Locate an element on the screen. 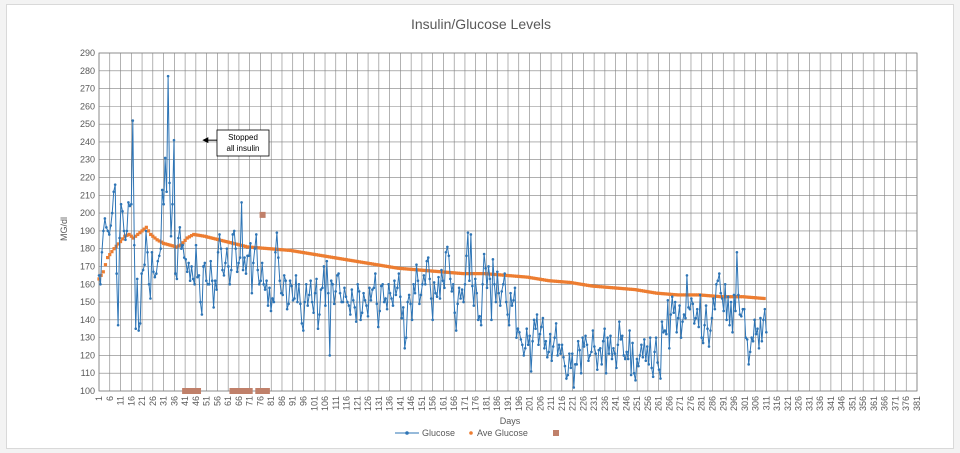 The width and height of the screenshot is (960, 453). x-tick-label: 206 is located at coordinates (540, 403).